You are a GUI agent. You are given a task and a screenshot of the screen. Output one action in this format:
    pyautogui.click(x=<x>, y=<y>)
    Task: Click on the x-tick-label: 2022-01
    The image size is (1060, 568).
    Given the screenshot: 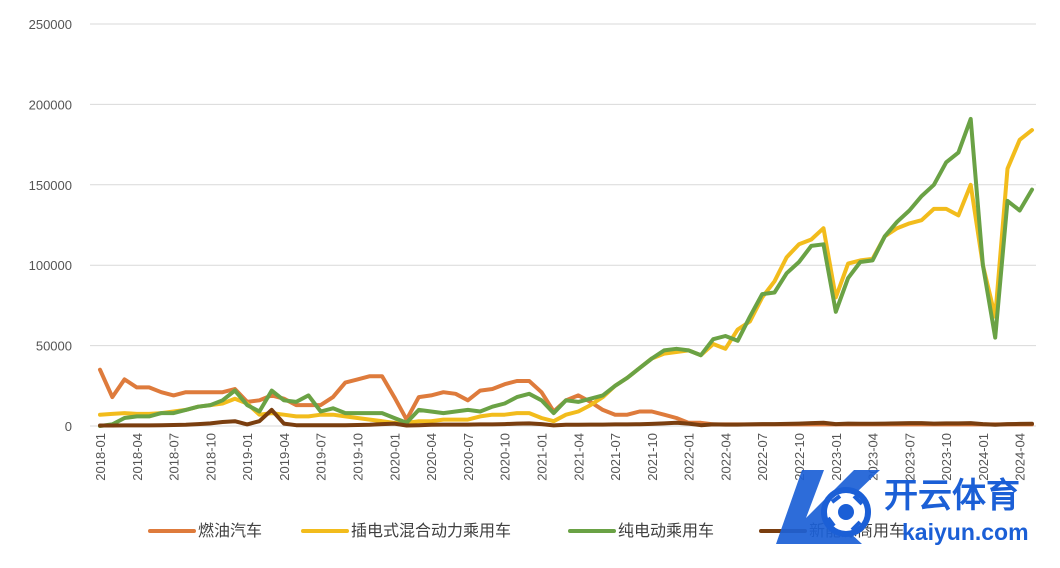 What is the action you would take?
    pyautogui.click(x=689, y=457)
    